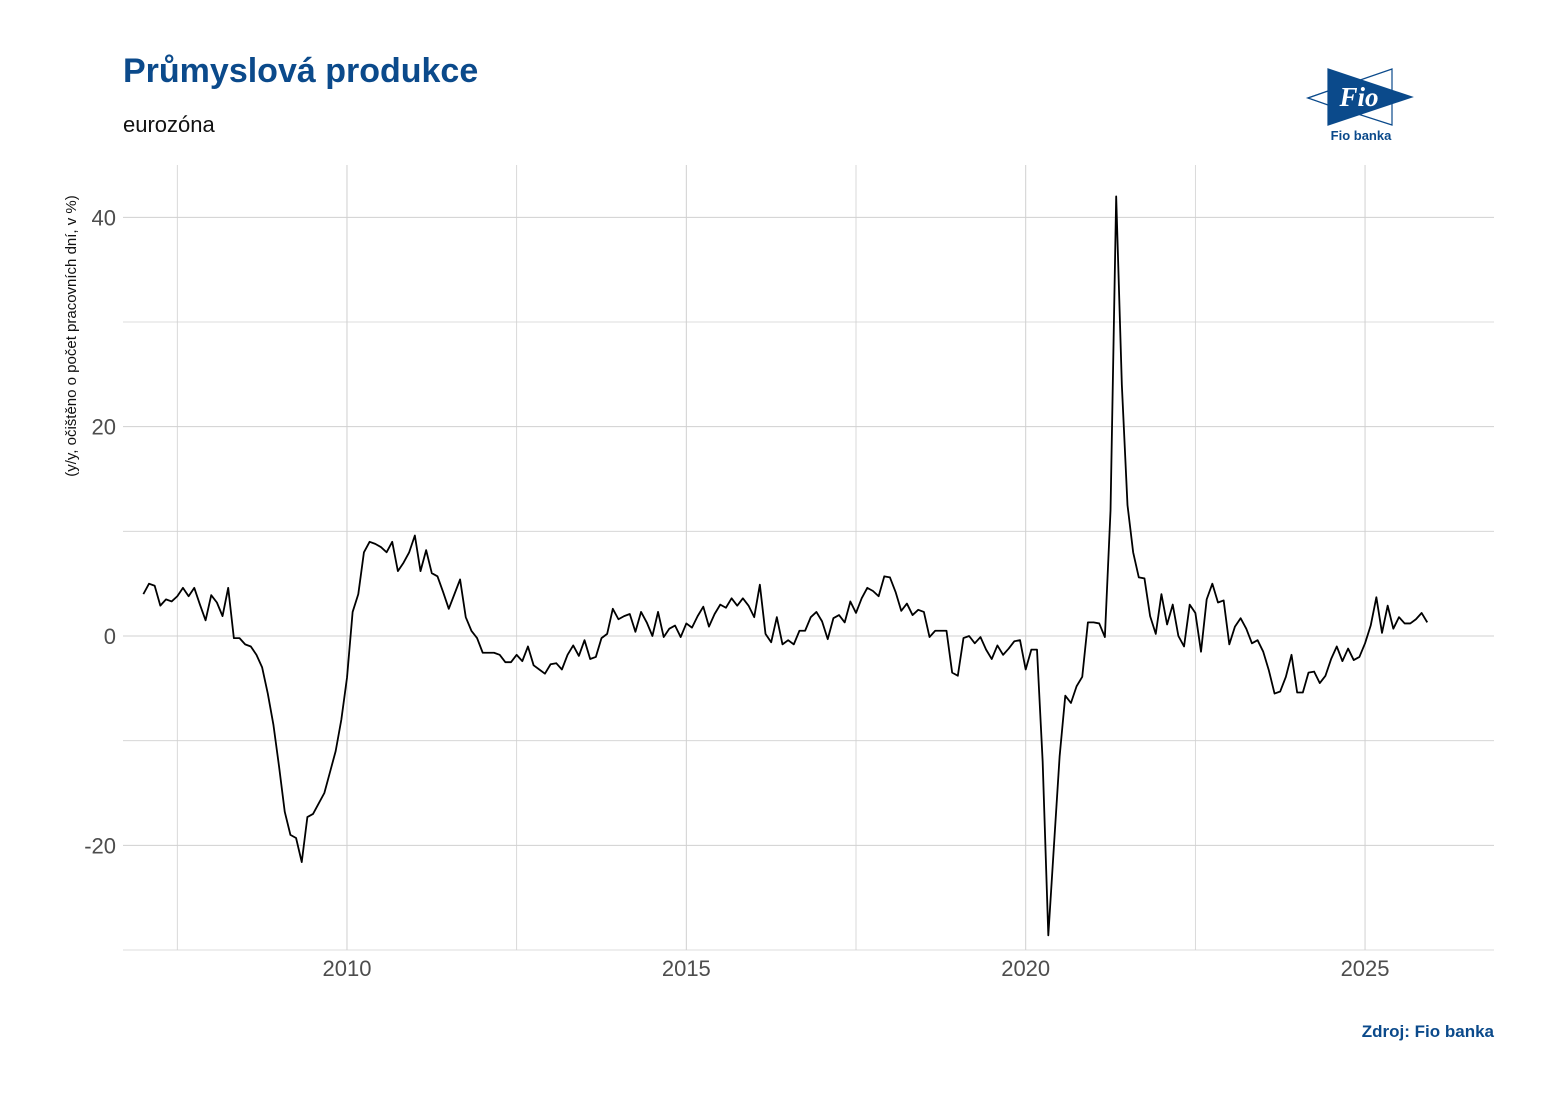  I want to click on x-tick-label: 2025, so click(1365, 968).